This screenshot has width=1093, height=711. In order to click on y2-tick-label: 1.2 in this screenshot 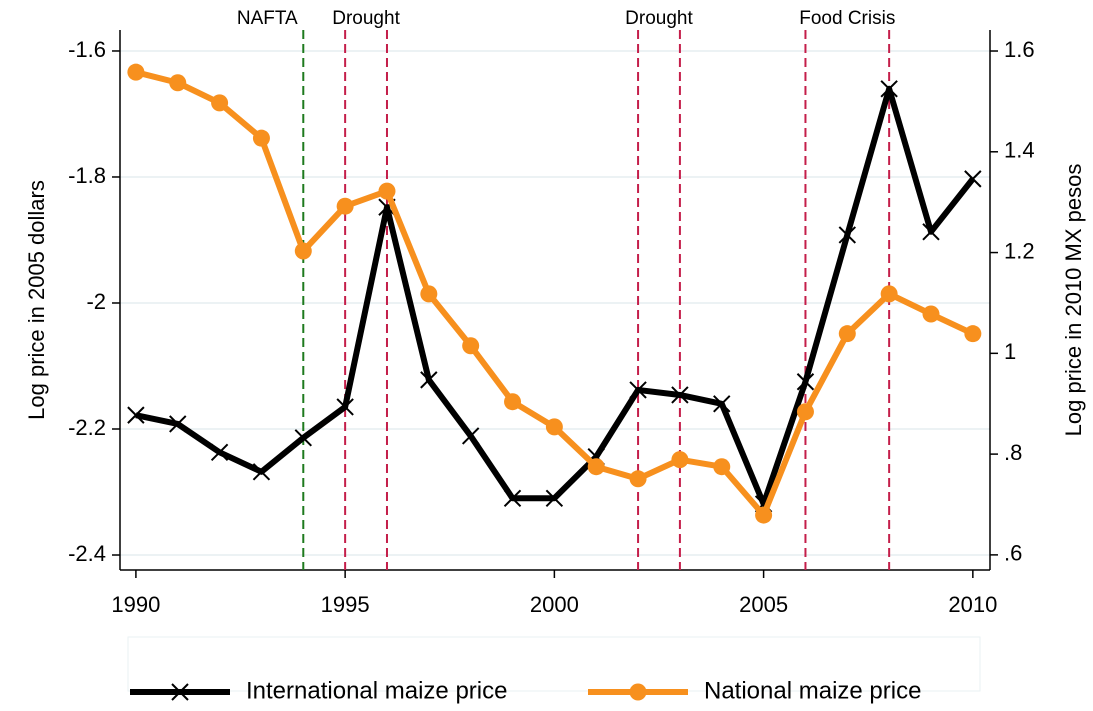, I will do `click(1019, 250)`.